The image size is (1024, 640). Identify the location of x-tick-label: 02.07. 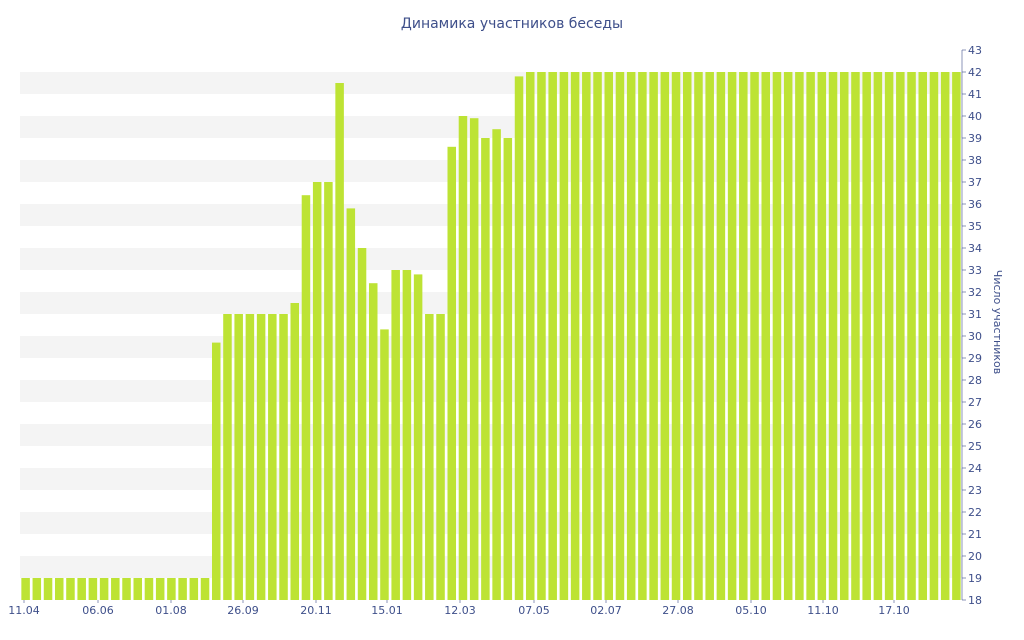
(606, 610).